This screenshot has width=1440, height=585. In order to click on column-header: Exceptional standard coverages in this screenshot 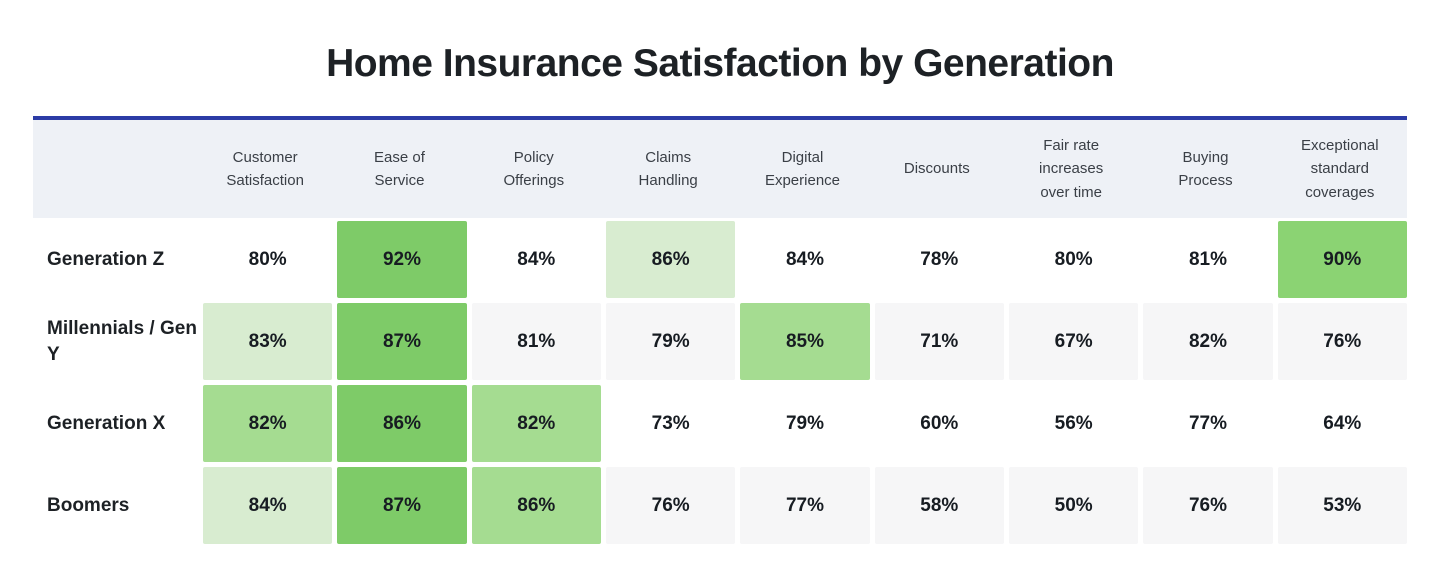, I will do `click(1340, 169)`.